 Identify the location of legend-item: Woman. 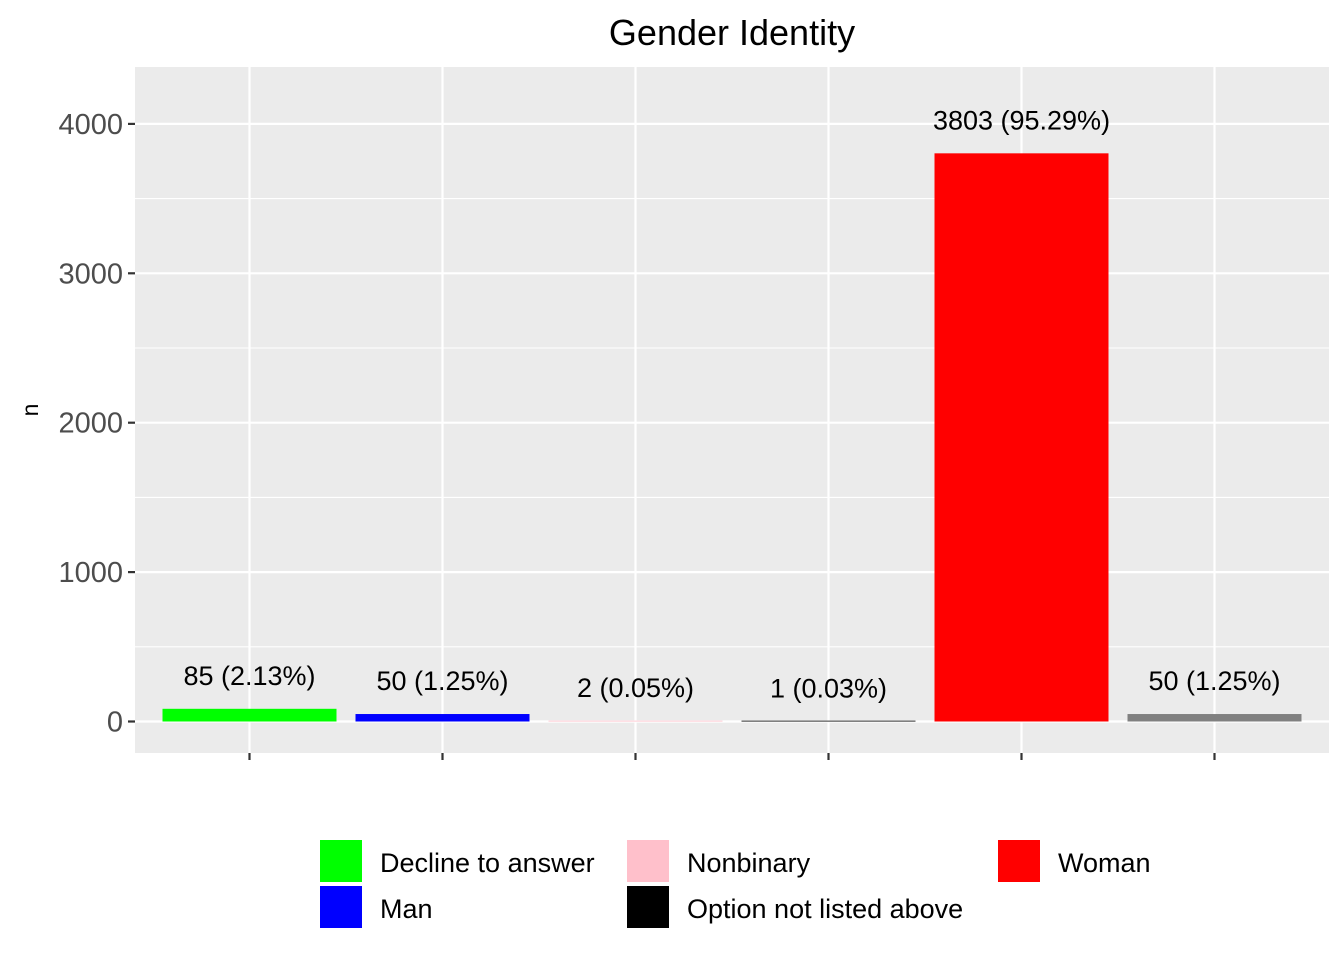
(1074, 861).